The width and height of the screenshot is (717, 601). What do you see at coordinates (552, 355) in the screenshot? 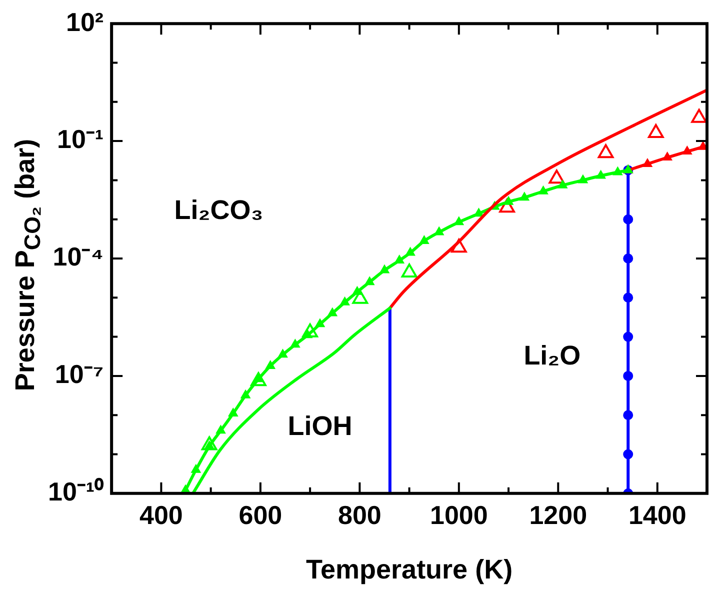
I see `annotation: Li₂O` at bounding box center [552, 355].